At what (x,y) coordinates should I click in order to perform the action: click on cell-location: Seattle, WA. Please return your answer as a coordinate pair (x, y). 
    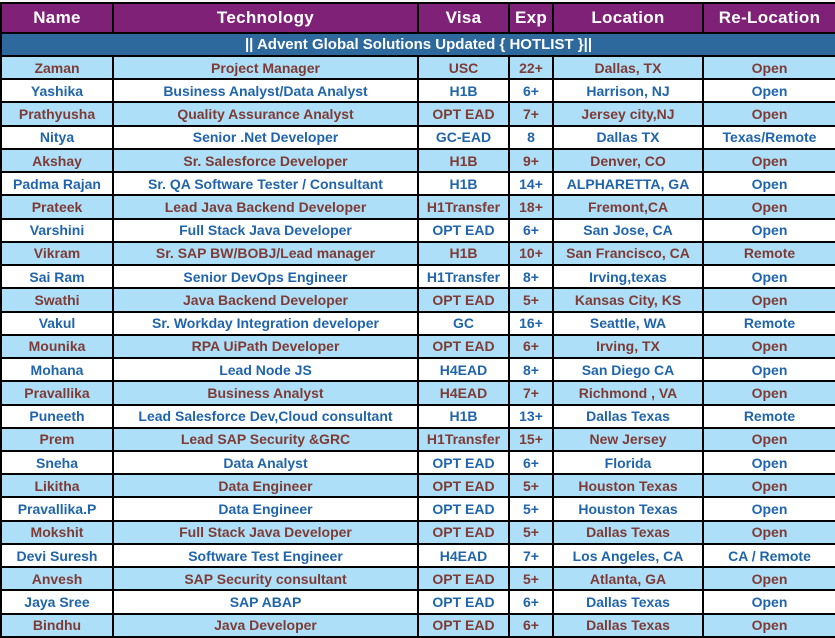
    Looking at the image, I should click on (628, 323).